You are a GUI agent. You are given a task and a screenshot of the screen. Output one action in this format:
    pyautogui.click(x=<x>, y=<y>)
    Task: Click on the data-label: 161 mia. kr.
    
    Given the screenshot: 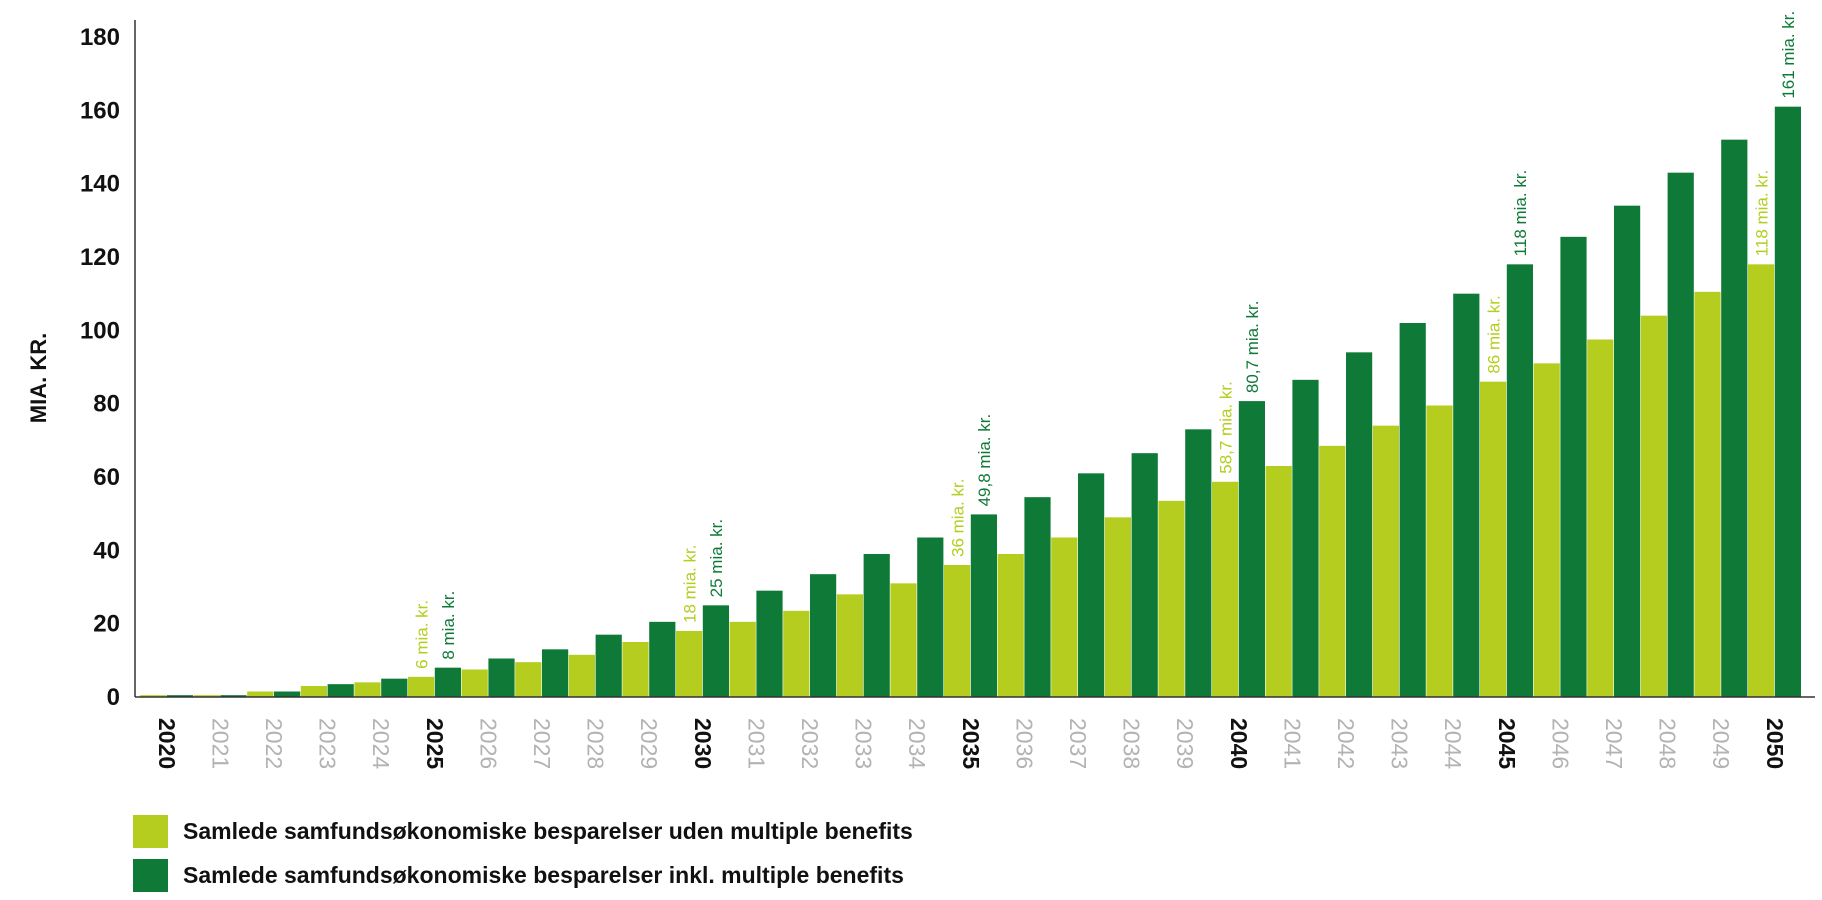 What is the action you would take?
    pyautogui.click(x=1788, y=55)
    